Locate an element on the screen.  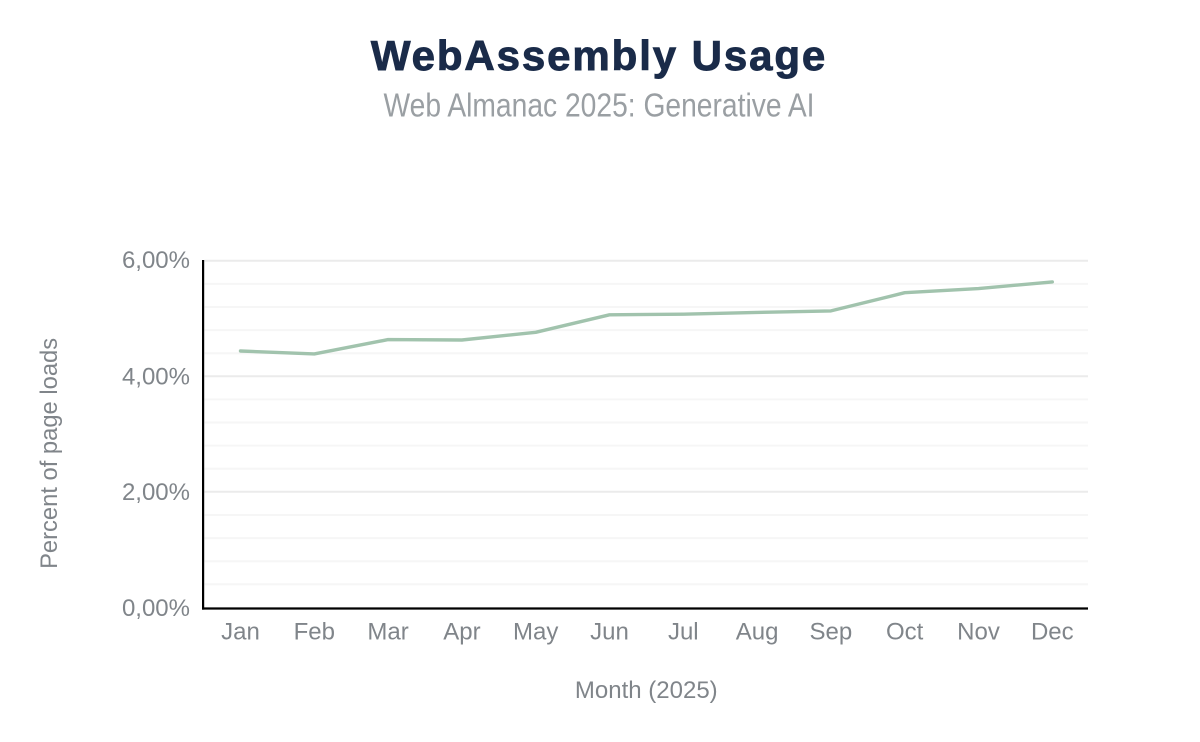
svg-text: Month (2025) is located at coordinates (646, 690).